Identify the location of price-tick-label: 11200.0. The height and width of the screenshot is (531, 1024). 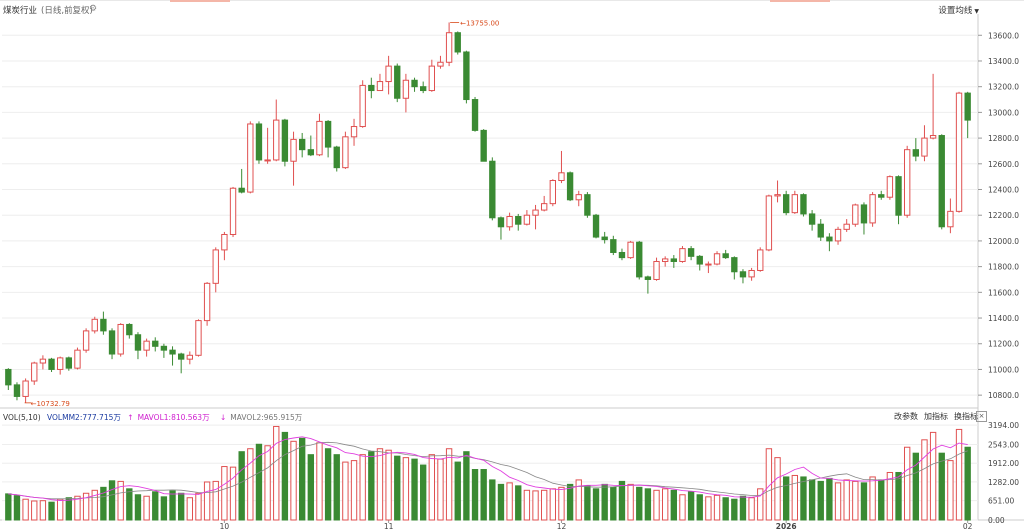
(1003, 344).